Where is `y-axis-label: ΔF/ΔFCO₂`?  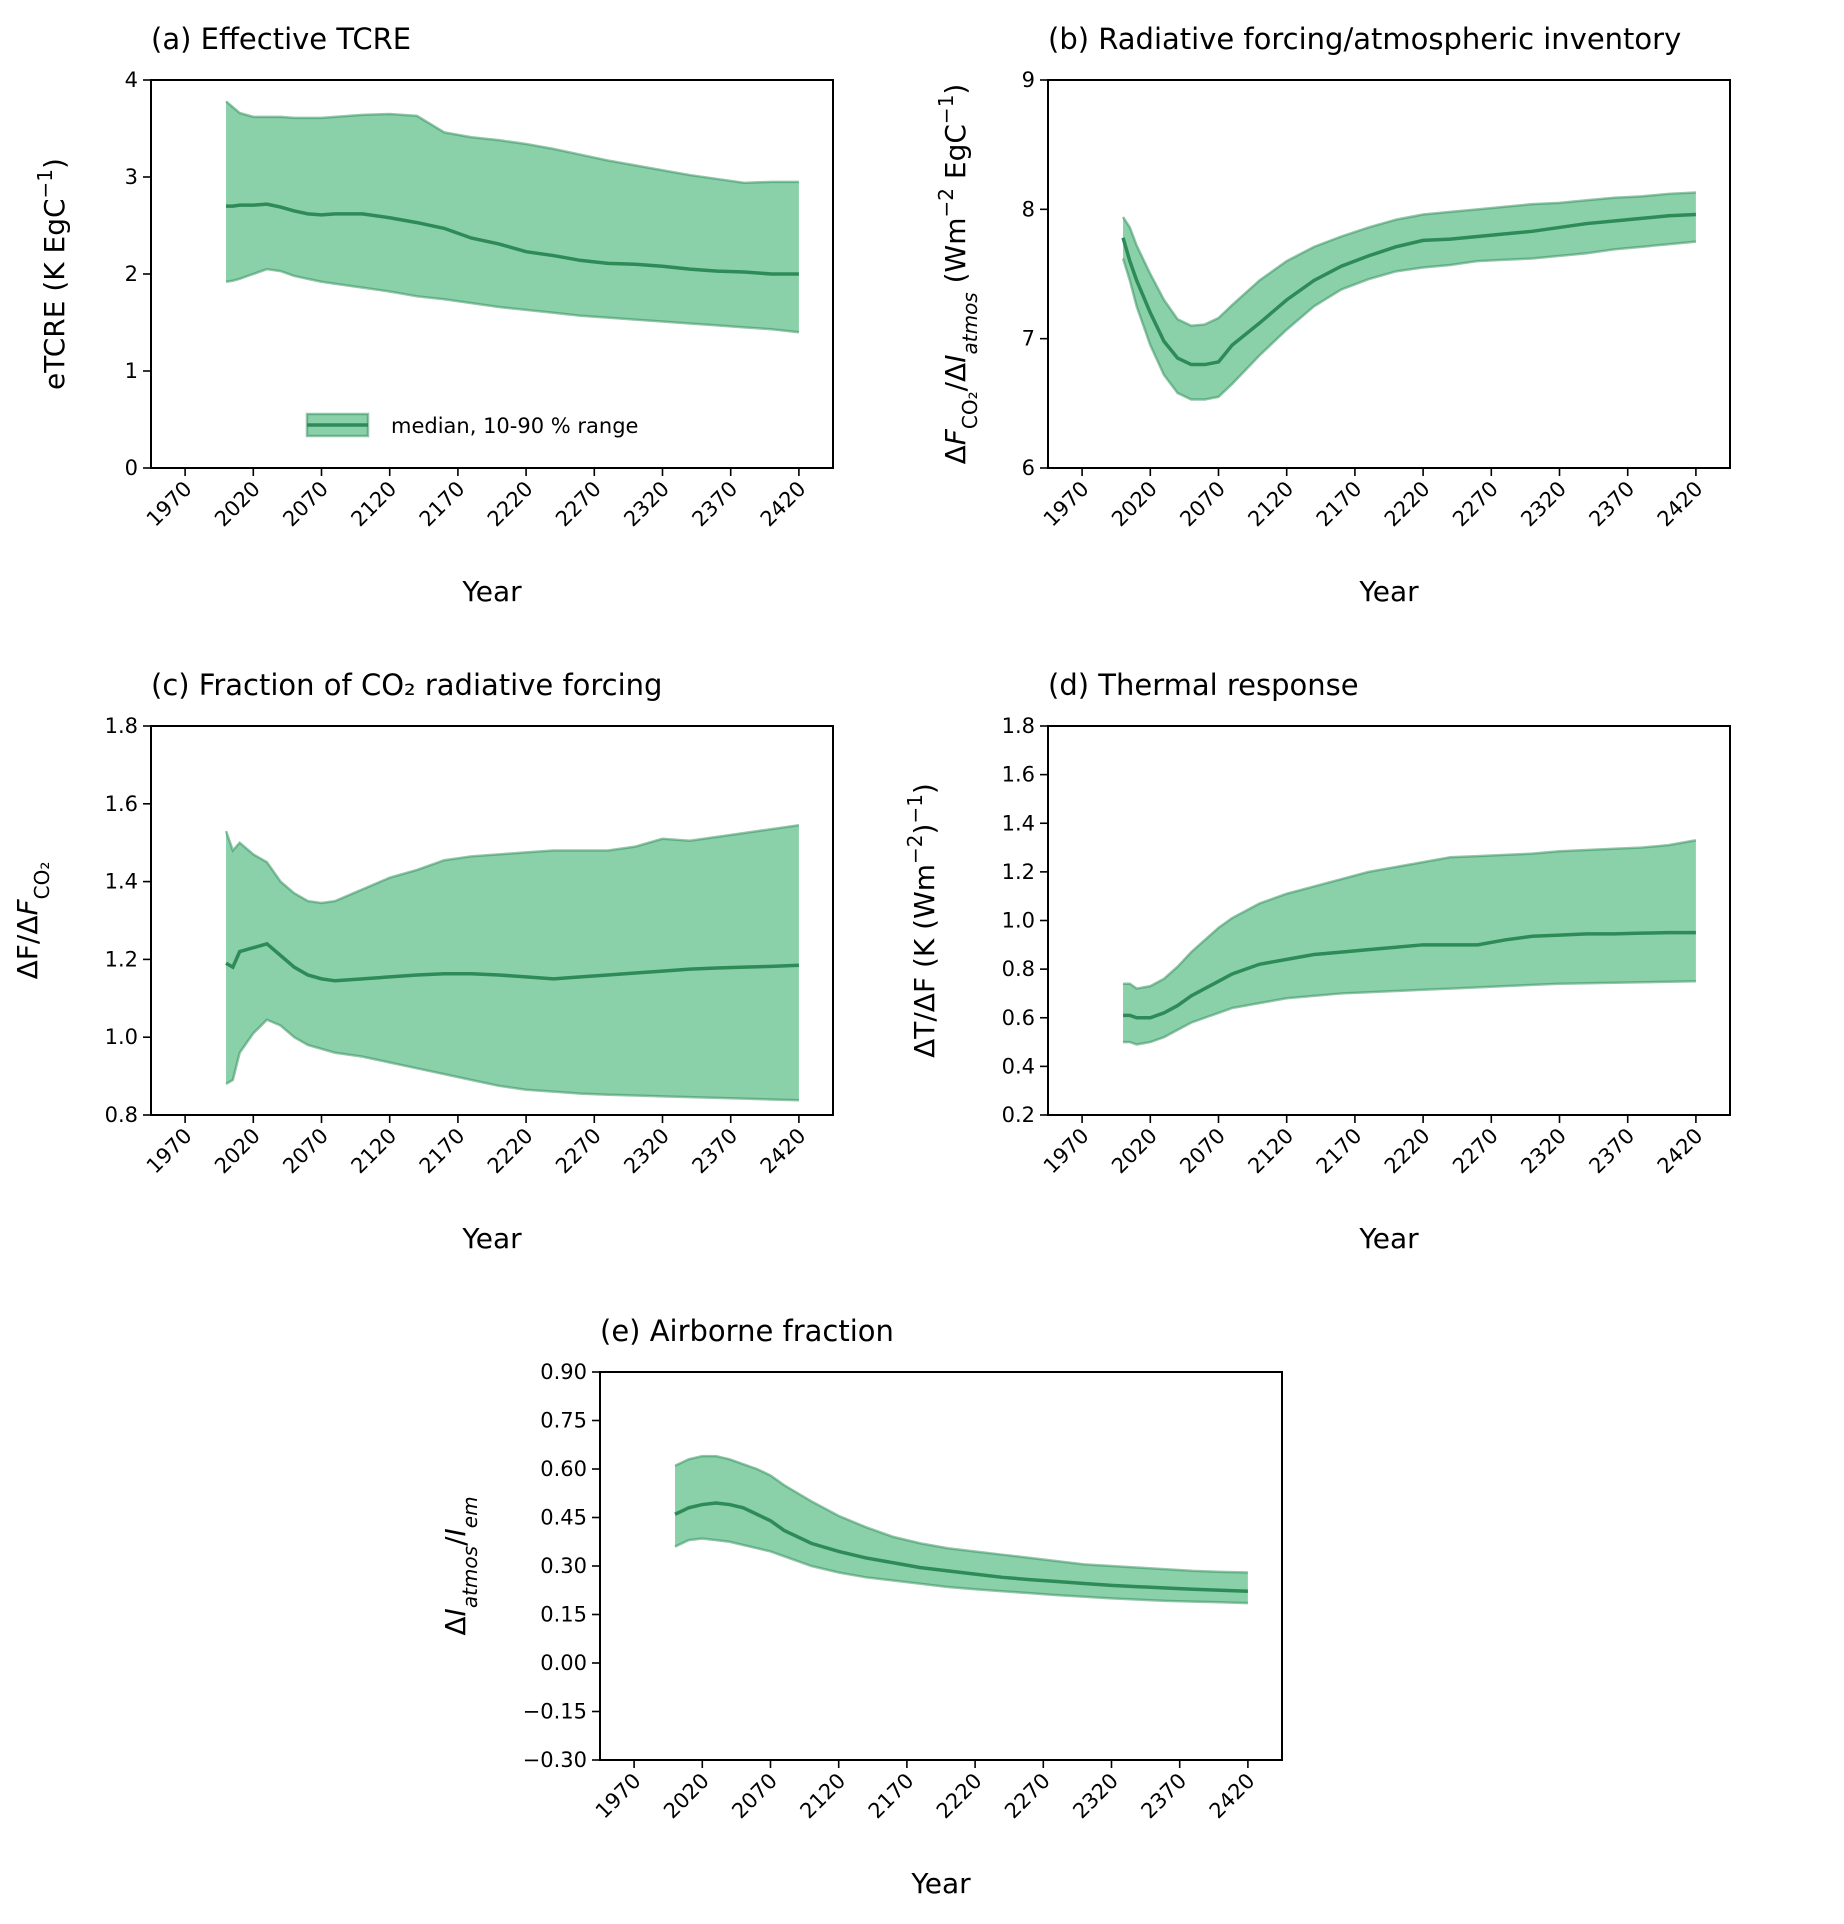
y-axis-label: ΔF/ΔFCO₂ is located at coordinates (32, 921).